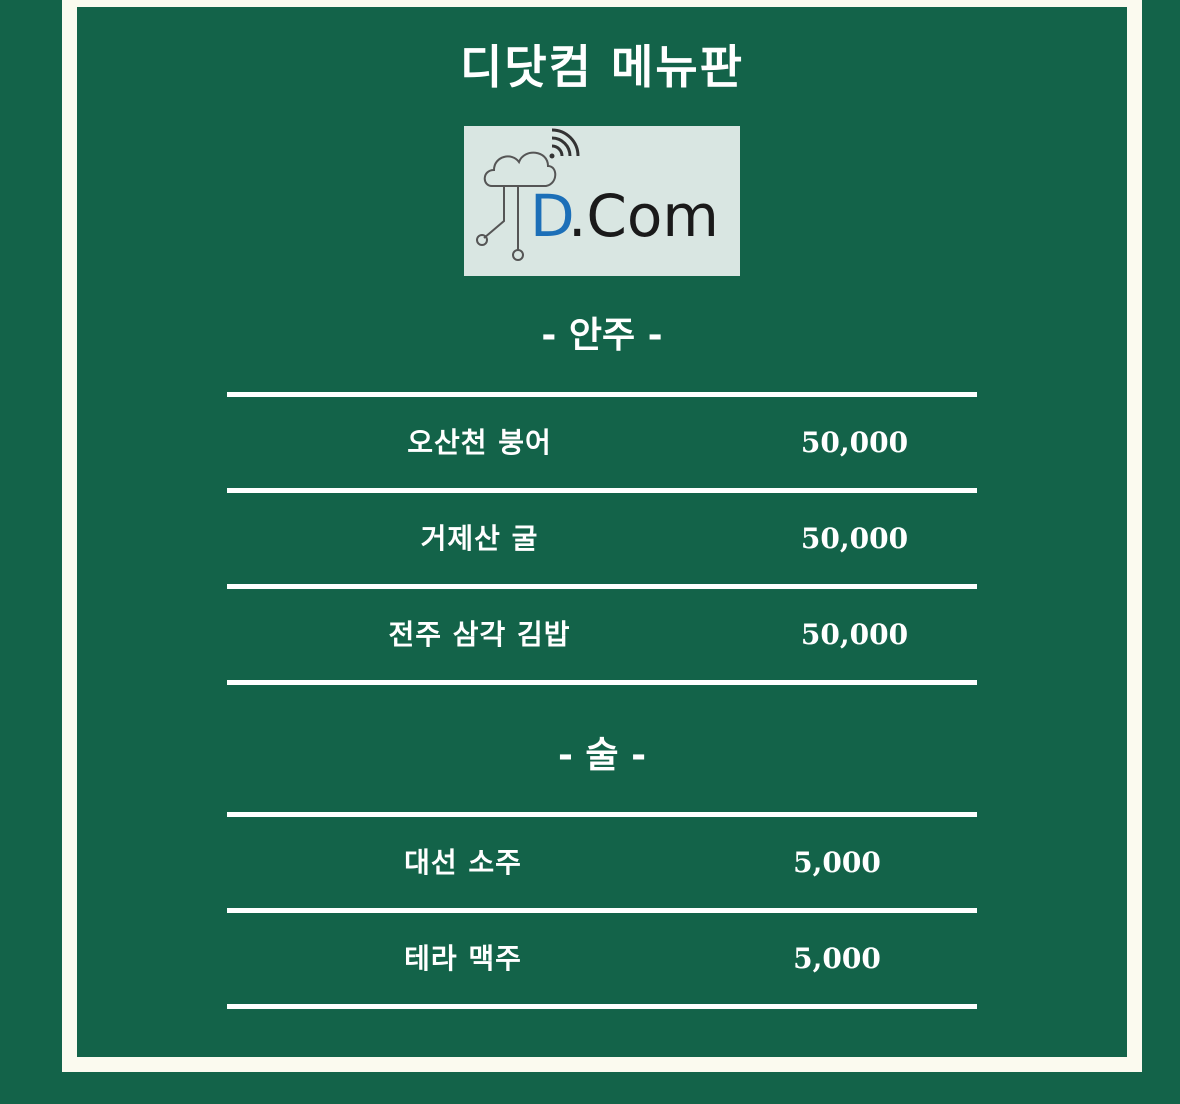  I want to click on menu-row: 거제산 굴 50,000, so click(602, 538).